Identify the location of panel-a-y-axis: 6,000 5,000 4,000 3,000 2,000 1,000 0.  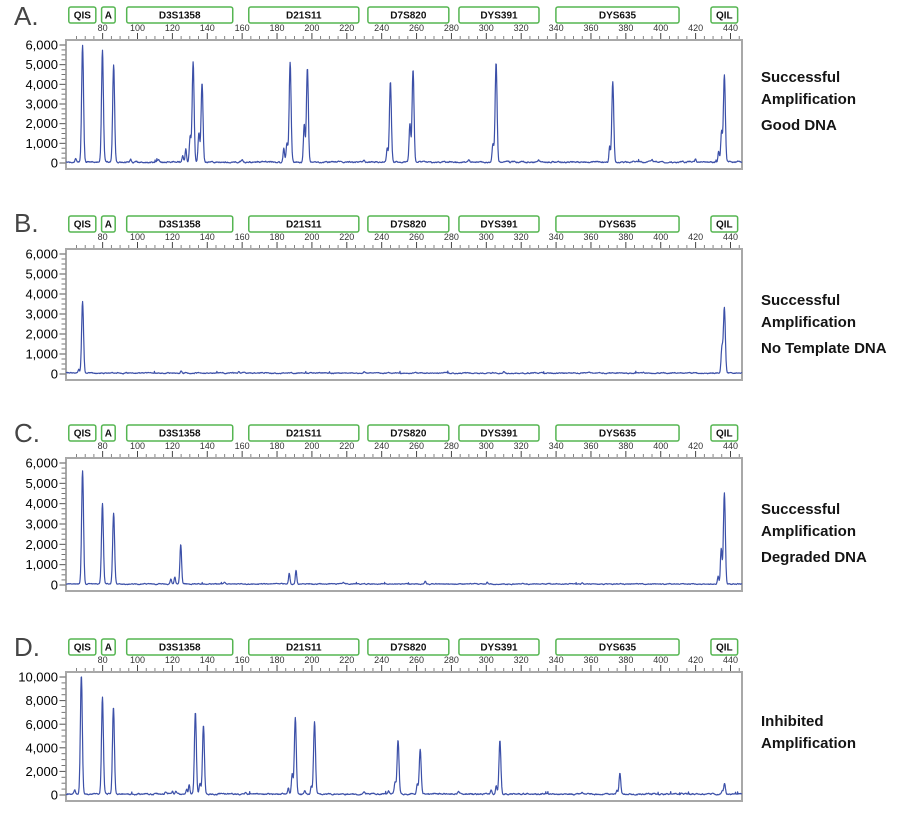
(45, 104).